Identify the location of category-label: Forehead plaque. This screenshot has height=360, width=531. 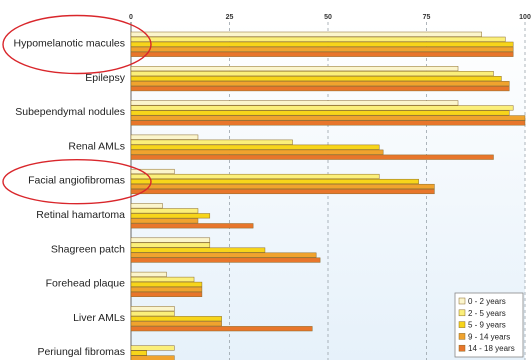
(86, 284).